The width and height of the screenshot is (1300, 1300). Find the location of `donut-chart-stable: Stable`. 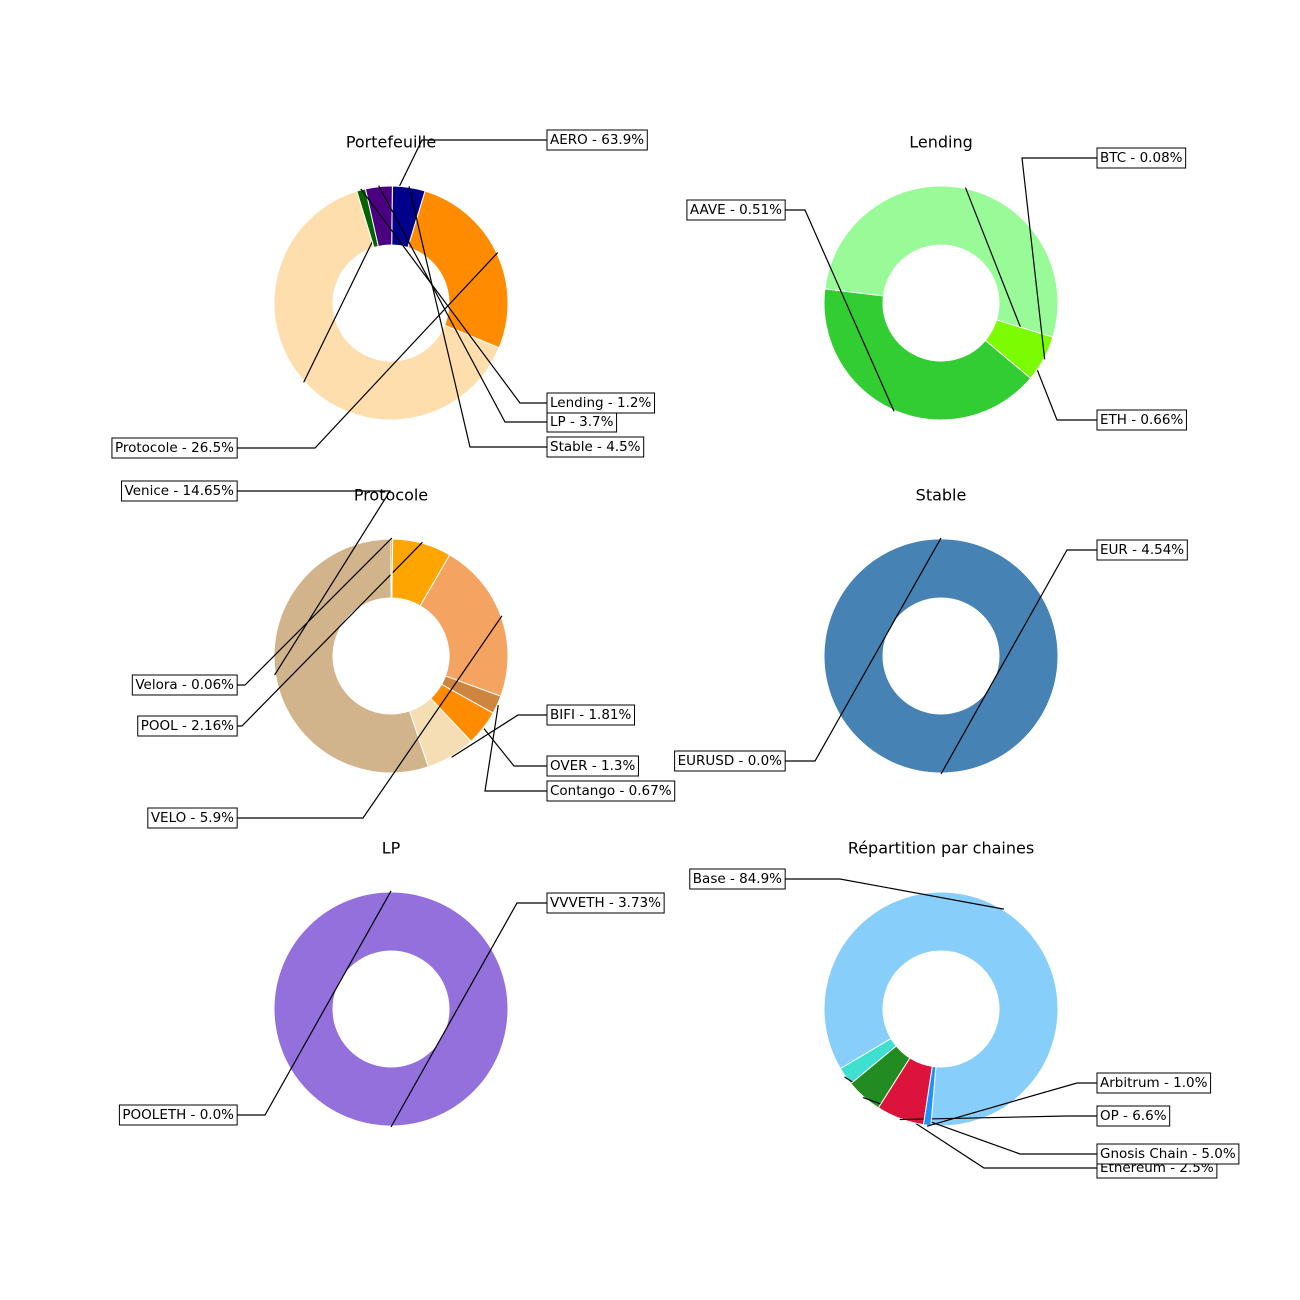

donut-chart-stable: Stable is located at coordinates (941, 630).